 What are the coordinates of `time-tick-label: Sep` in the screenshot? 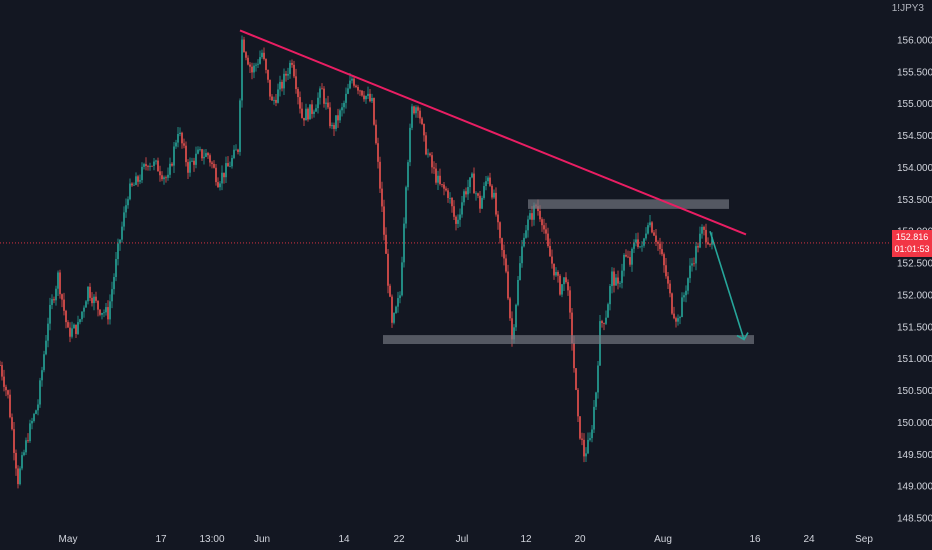 It's located at (864, 539).